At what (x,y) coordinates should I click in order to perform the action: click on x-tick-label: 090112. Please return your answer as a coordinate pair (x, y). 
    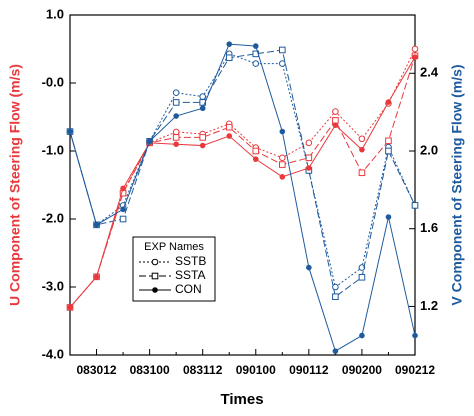
    Looking at the image, I should click on (309, 370).